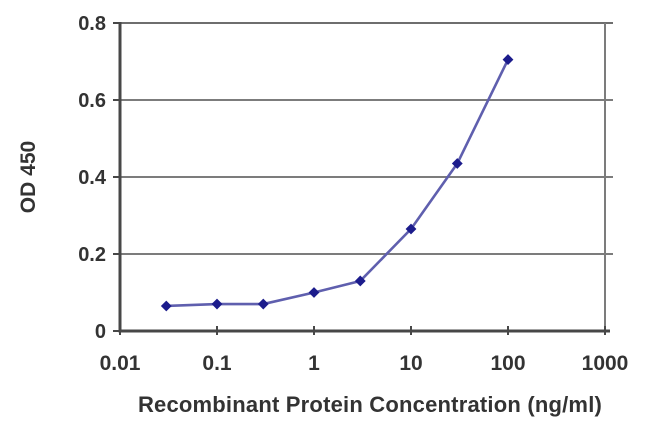 This screenshot has width=650, height=433. Describe the element at coordinates (314, 363) in the screenshot. I see `x-tick-label: 1` at that location.